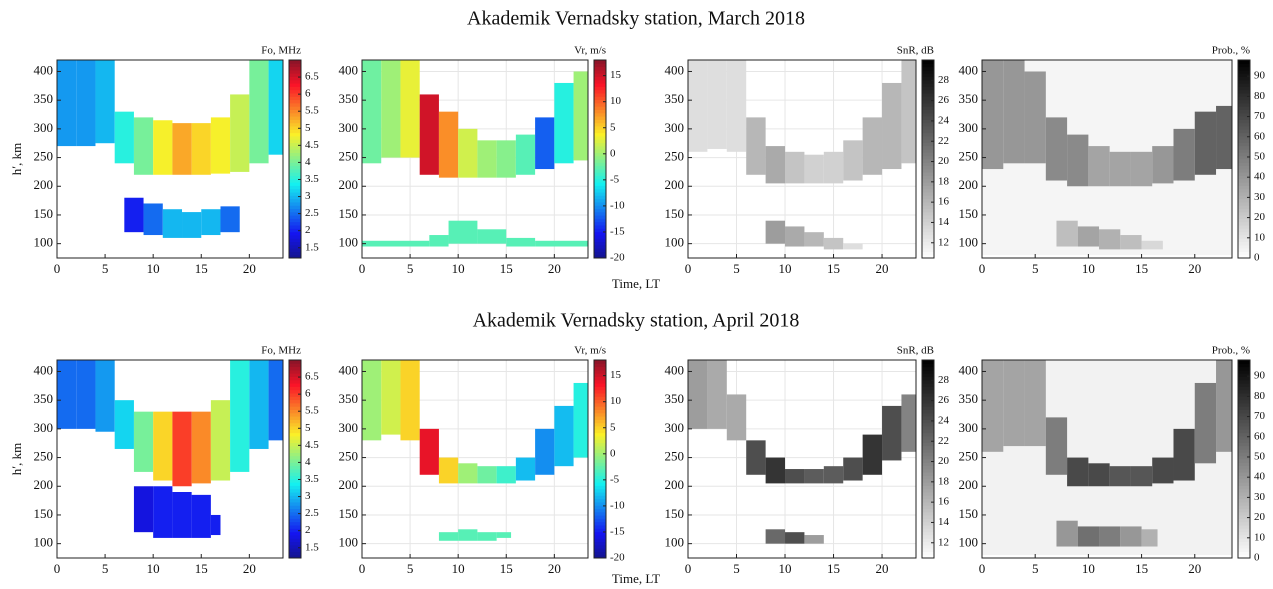 The height and width of the screenshot is (589, 1273). What do you see at coordinates (410, 568) in the screenshot?
I see `x-tick-label: 5` at bounding box center [410, 568].